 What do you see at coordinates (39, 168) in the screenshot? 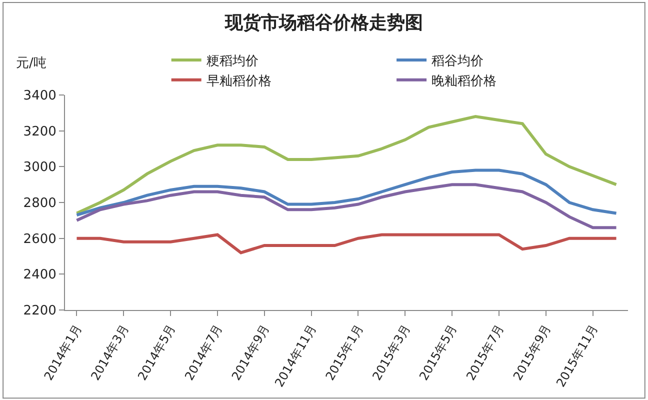
I see `y-tick-label: 3000` at bounding box center [39, 168].